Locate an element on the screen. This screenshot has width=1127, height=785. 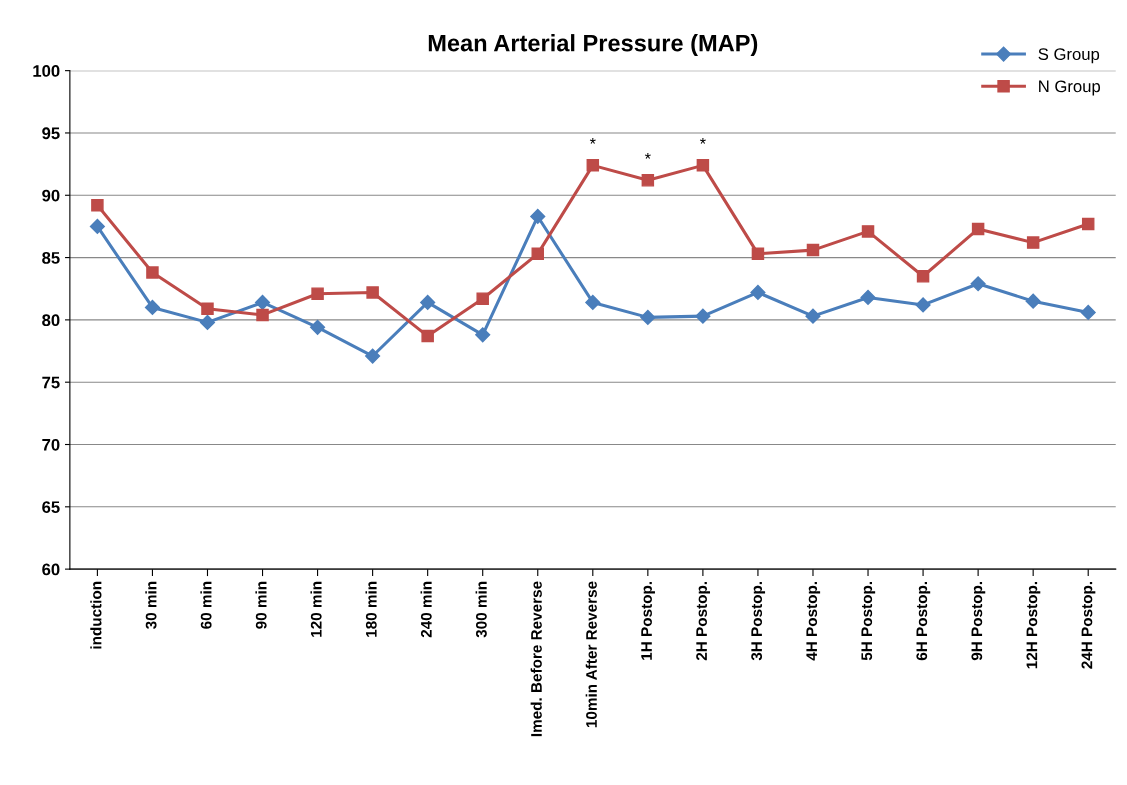
x-tick-label: 6H Postop. is located at coordinates (923, 621).